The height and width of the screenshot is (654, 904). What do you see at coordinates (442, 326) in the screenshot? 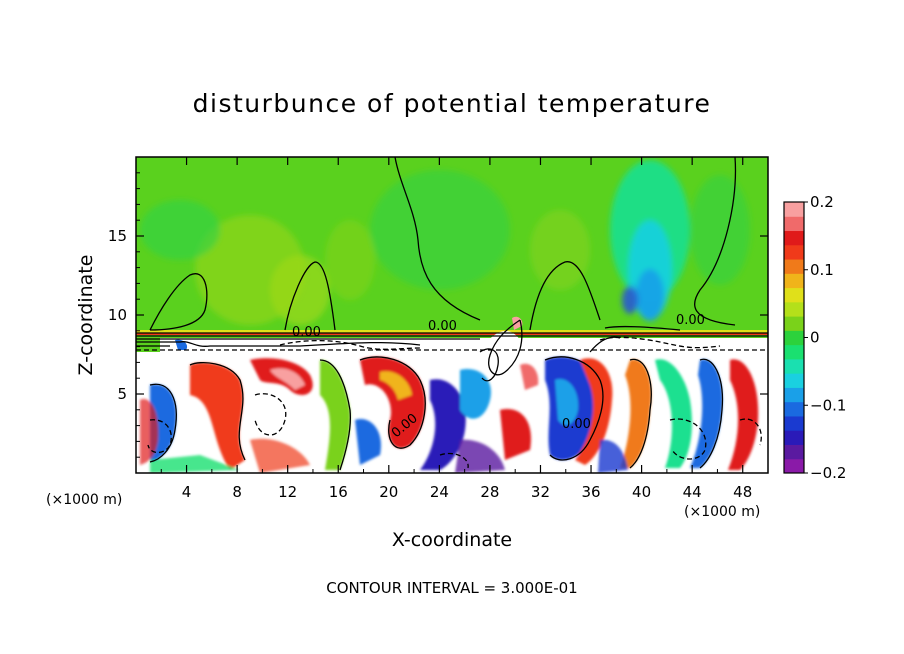
I see `contour-label-2: 0.00` at bounding box center [442, 326].